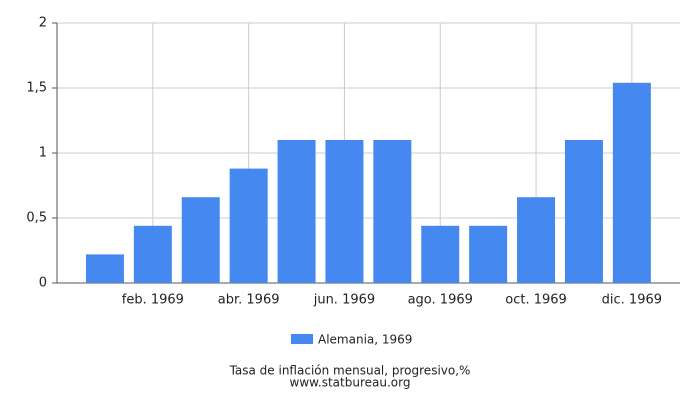 The image size is (700, 400). What do you see at coordinates (36, 218) in the screenshot?
I see `y-tick-label: 0,5` at bounding box center [36, 218].